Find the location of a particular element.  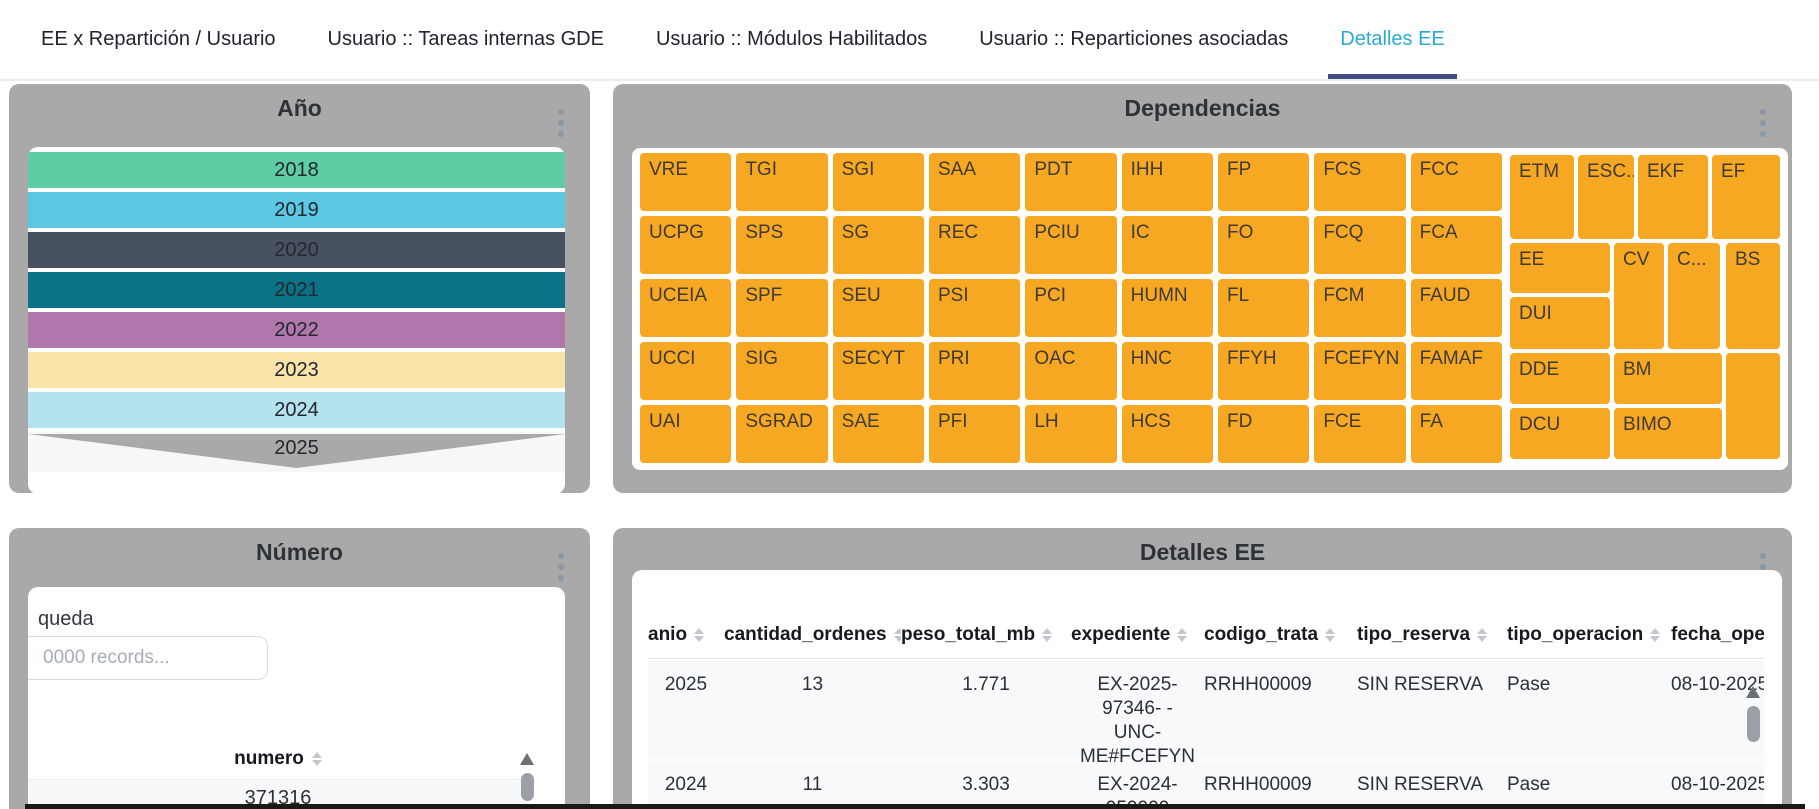

tab-usuario-m-dulos-habilitados: Usuario :: Módulos Habilitados is located at coordinates (791, 39).